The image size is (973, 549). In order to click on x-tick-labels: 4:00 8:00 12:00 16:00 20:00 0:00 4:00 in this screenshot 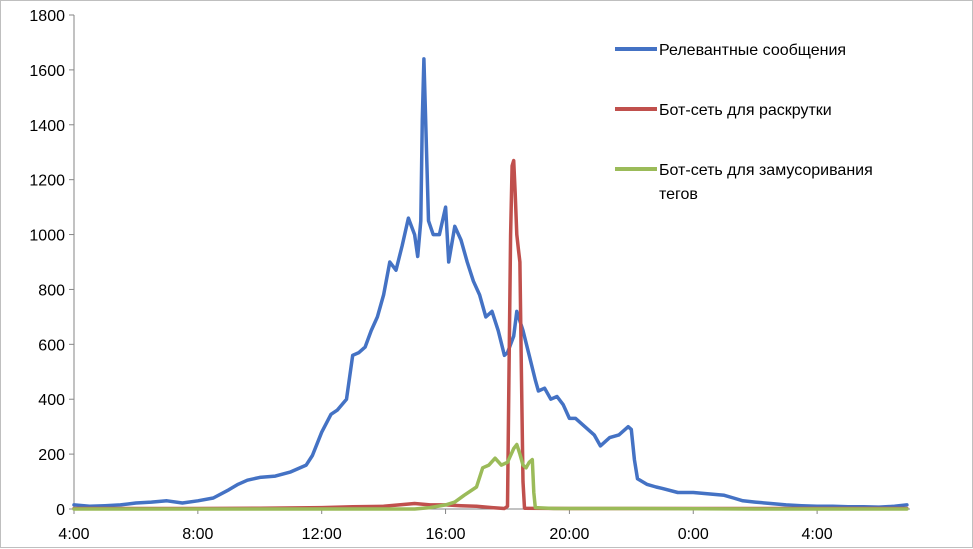, I will do `click(445, 534)`.